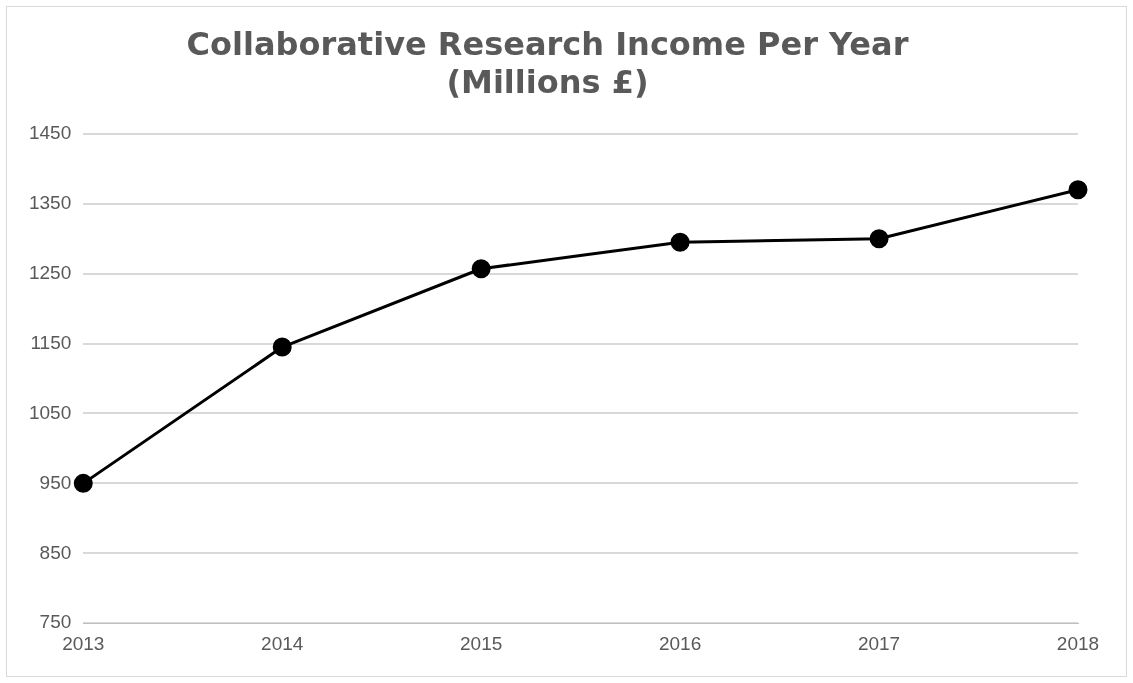 The height and width of the screenshot is (683, 1133). I want to click on x-tick-label: 2015, so click(481, 643).